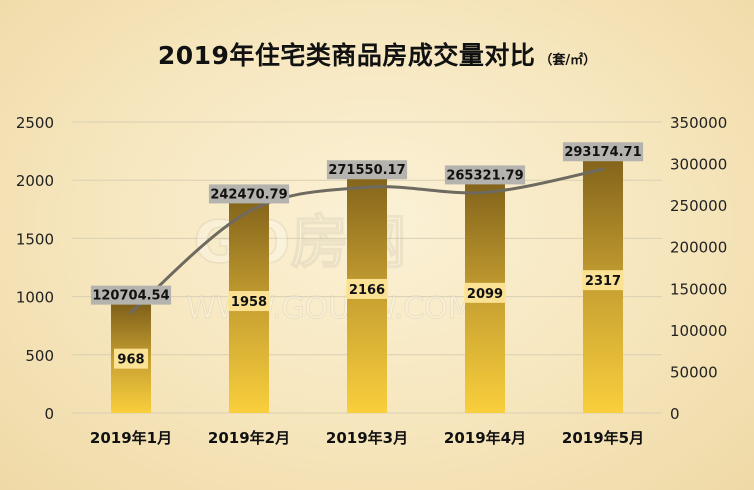 Image resolution: width=754 pixels, height=490 pixels. Describe the element at coordinates (35, 298) in the screenshot. I see `left-tick-label: 1000` at that location.